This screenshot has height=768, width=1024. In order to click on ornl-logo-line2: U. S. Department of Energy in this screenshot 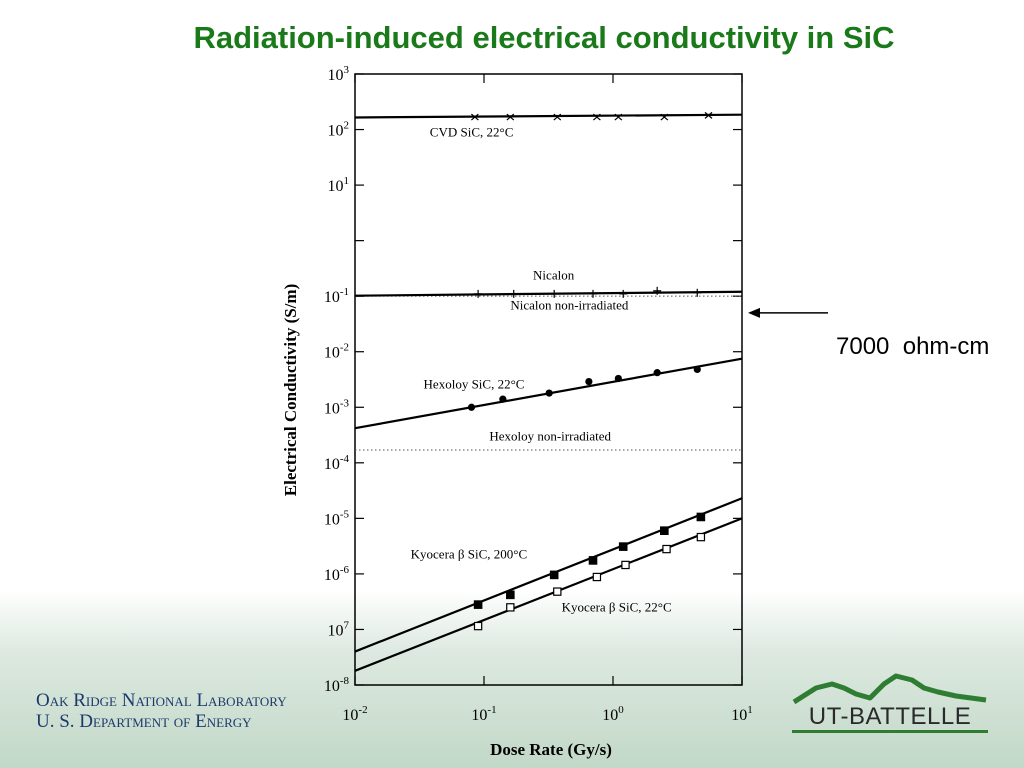, I will do `click(144, 721)`.